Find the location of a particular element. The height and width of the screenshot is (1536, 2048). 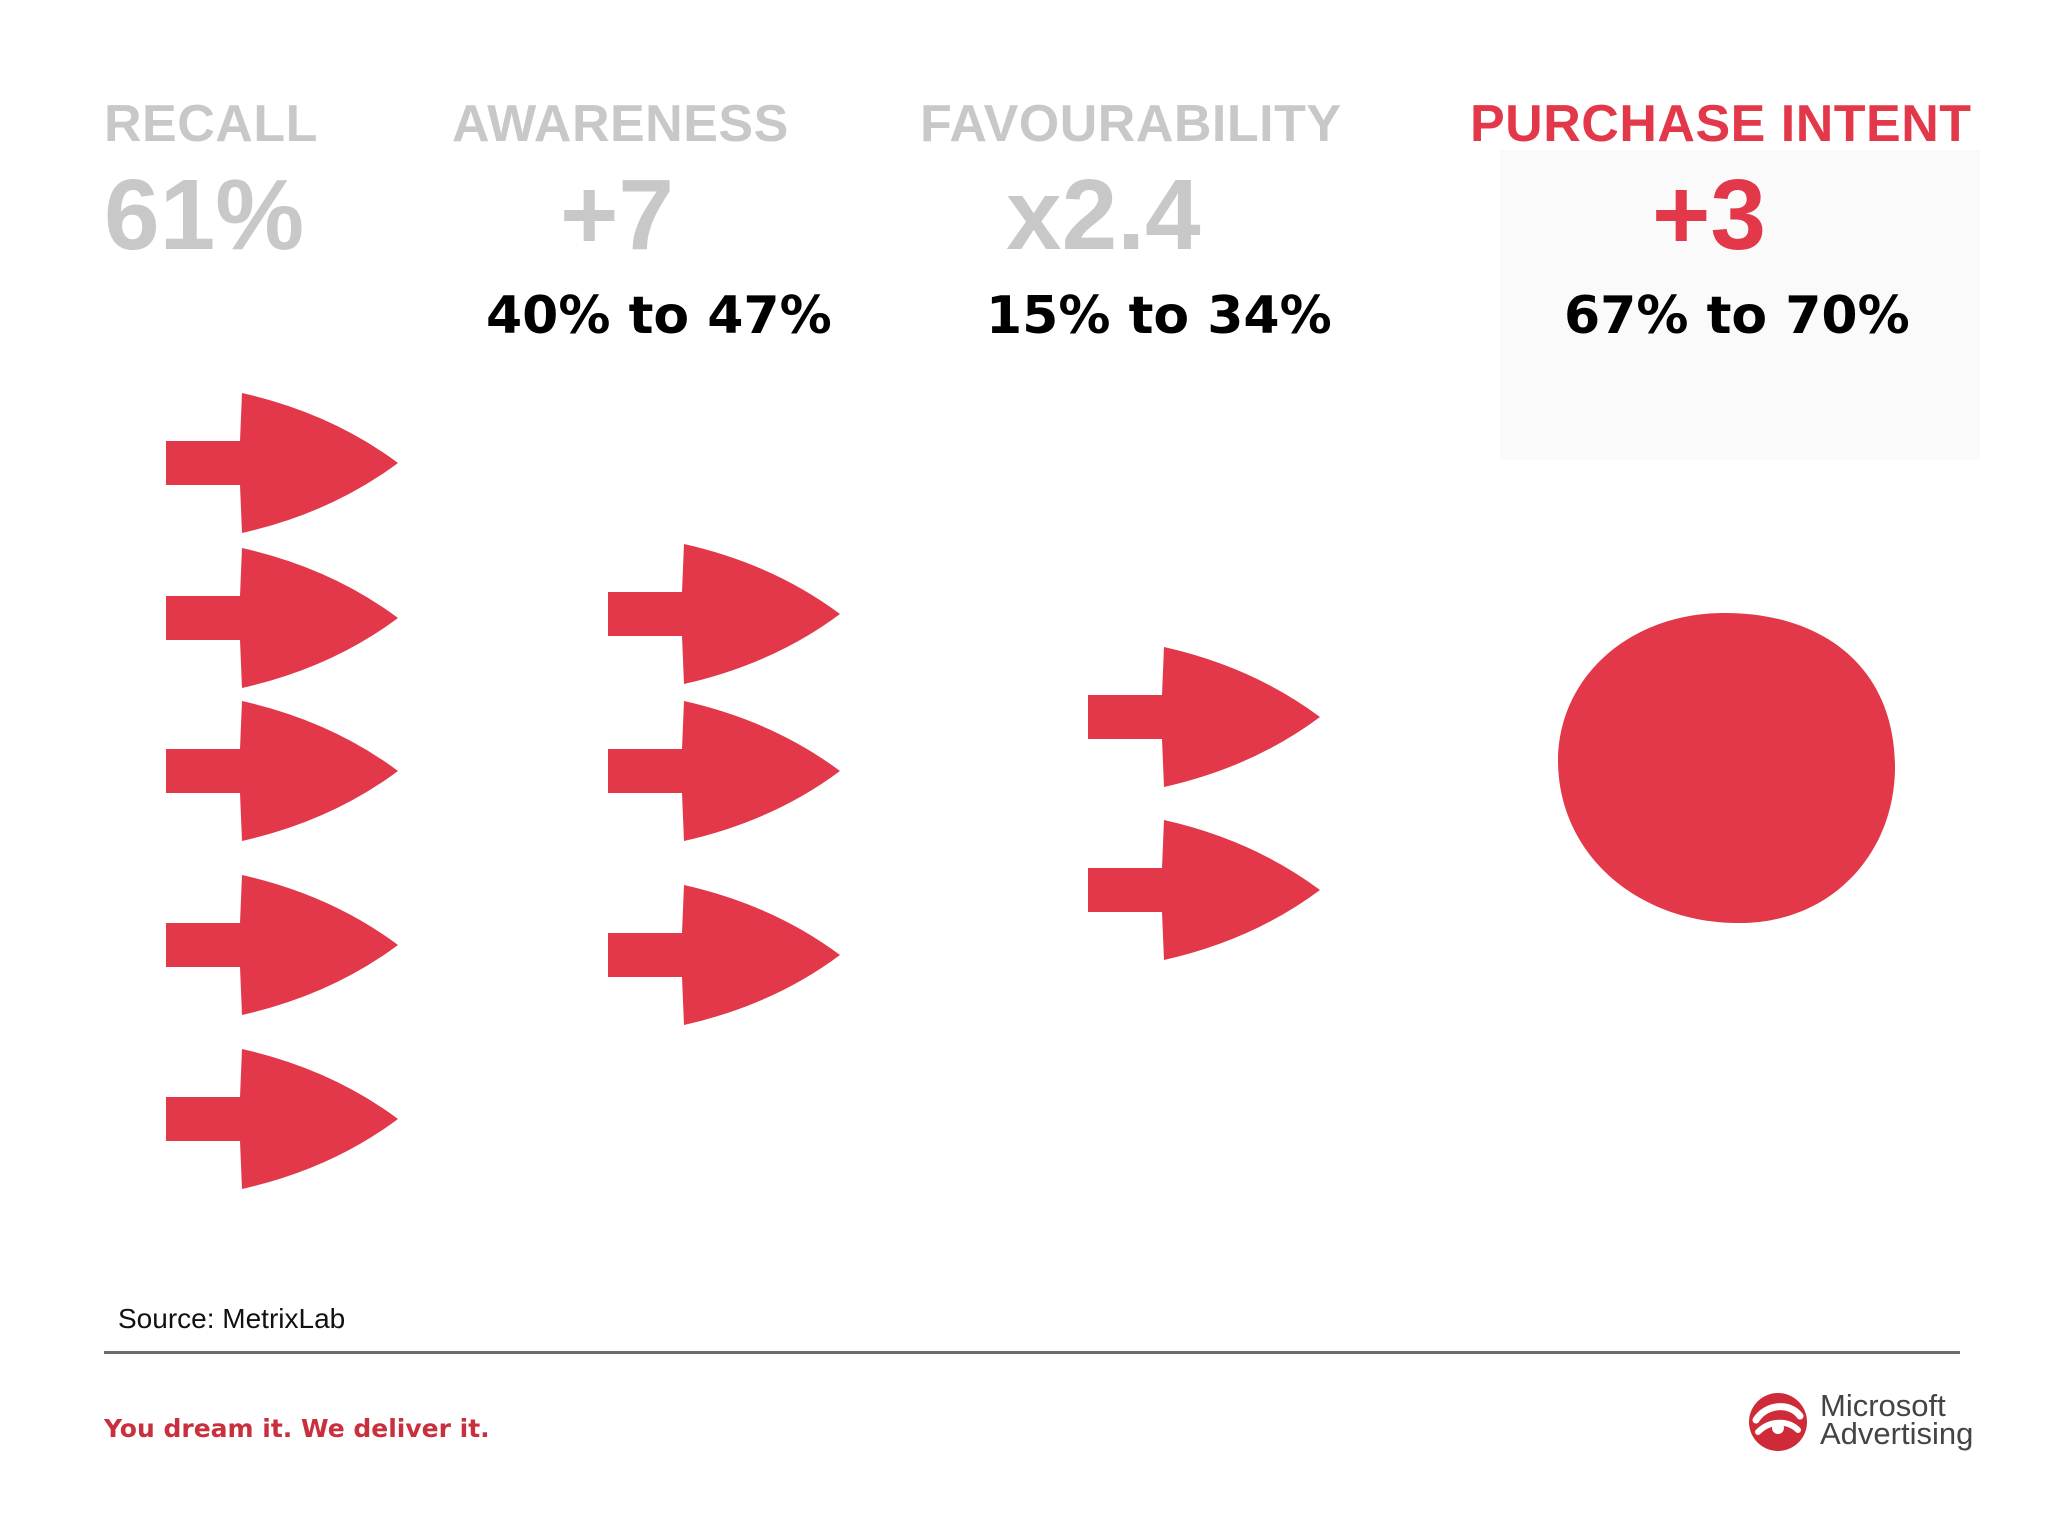

footer-tagline: You dream it. We deliver it. is located at coordinates (297, 1428).